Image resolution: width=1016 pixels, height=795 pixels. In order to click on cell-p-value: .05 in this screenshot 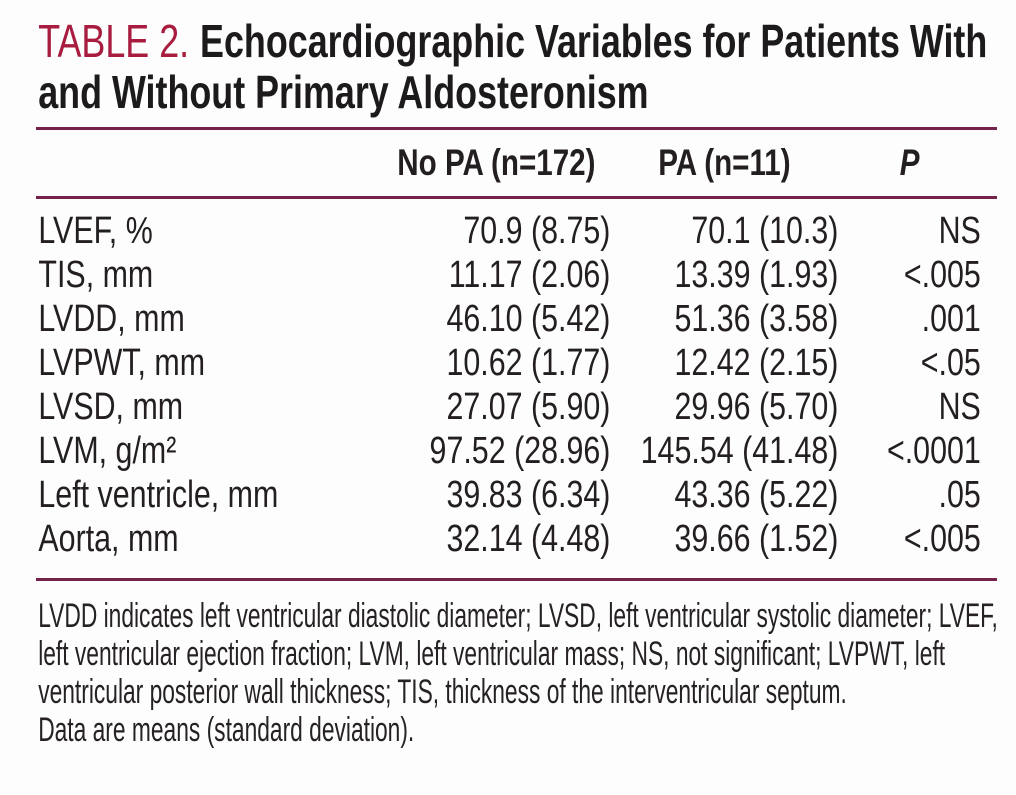, I will do `click(959, 495)`.